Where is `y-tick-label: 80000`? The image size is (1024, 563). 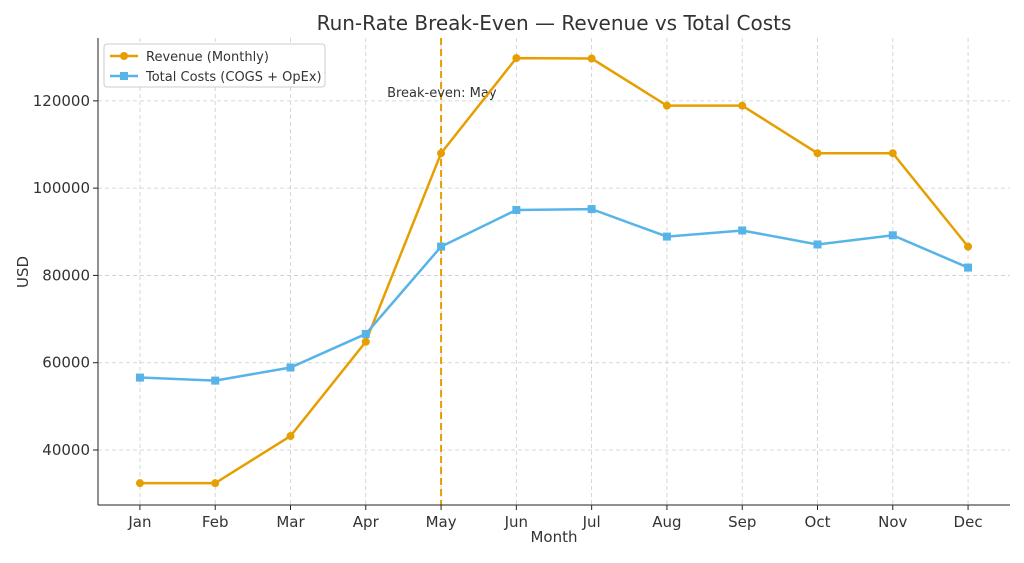
y-tick-label: 80000 is located at coordinates (66, 275).